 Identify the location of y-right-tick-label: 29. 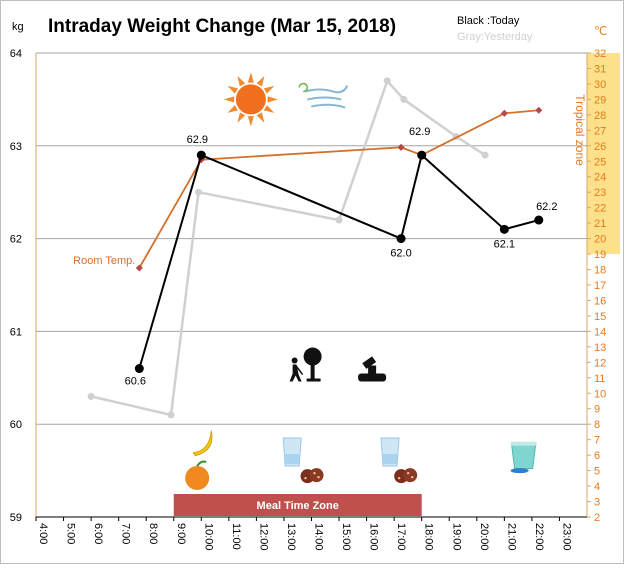
(600, 100).